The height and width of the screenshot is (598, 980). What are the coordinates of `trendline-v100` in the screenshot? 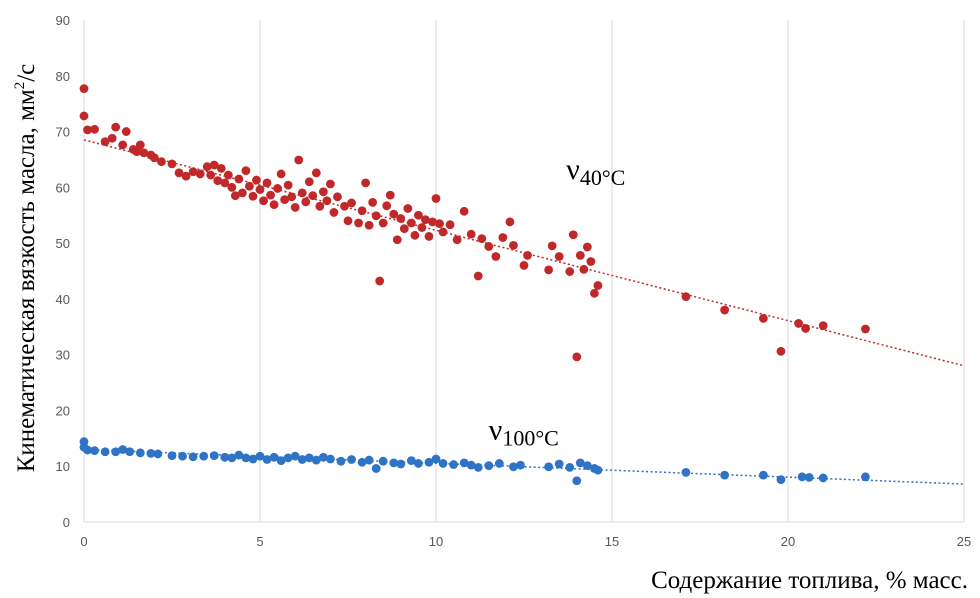 It's located at (524, 466).